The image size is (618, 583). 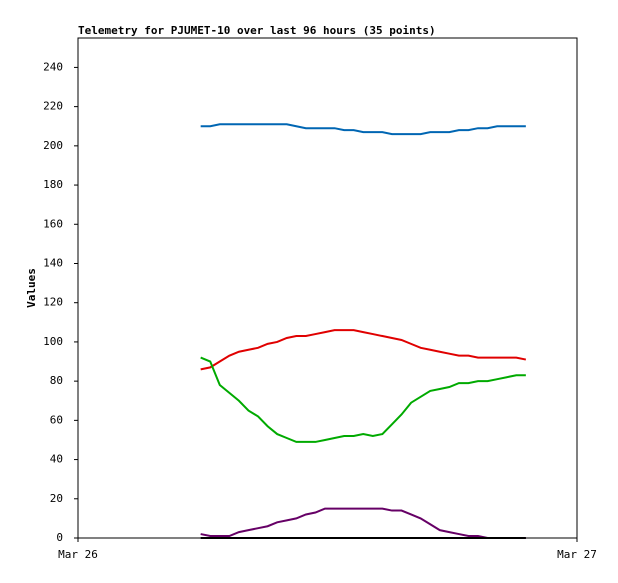 I want to click on y-tick-label: 20, so click(x=56, y=498).